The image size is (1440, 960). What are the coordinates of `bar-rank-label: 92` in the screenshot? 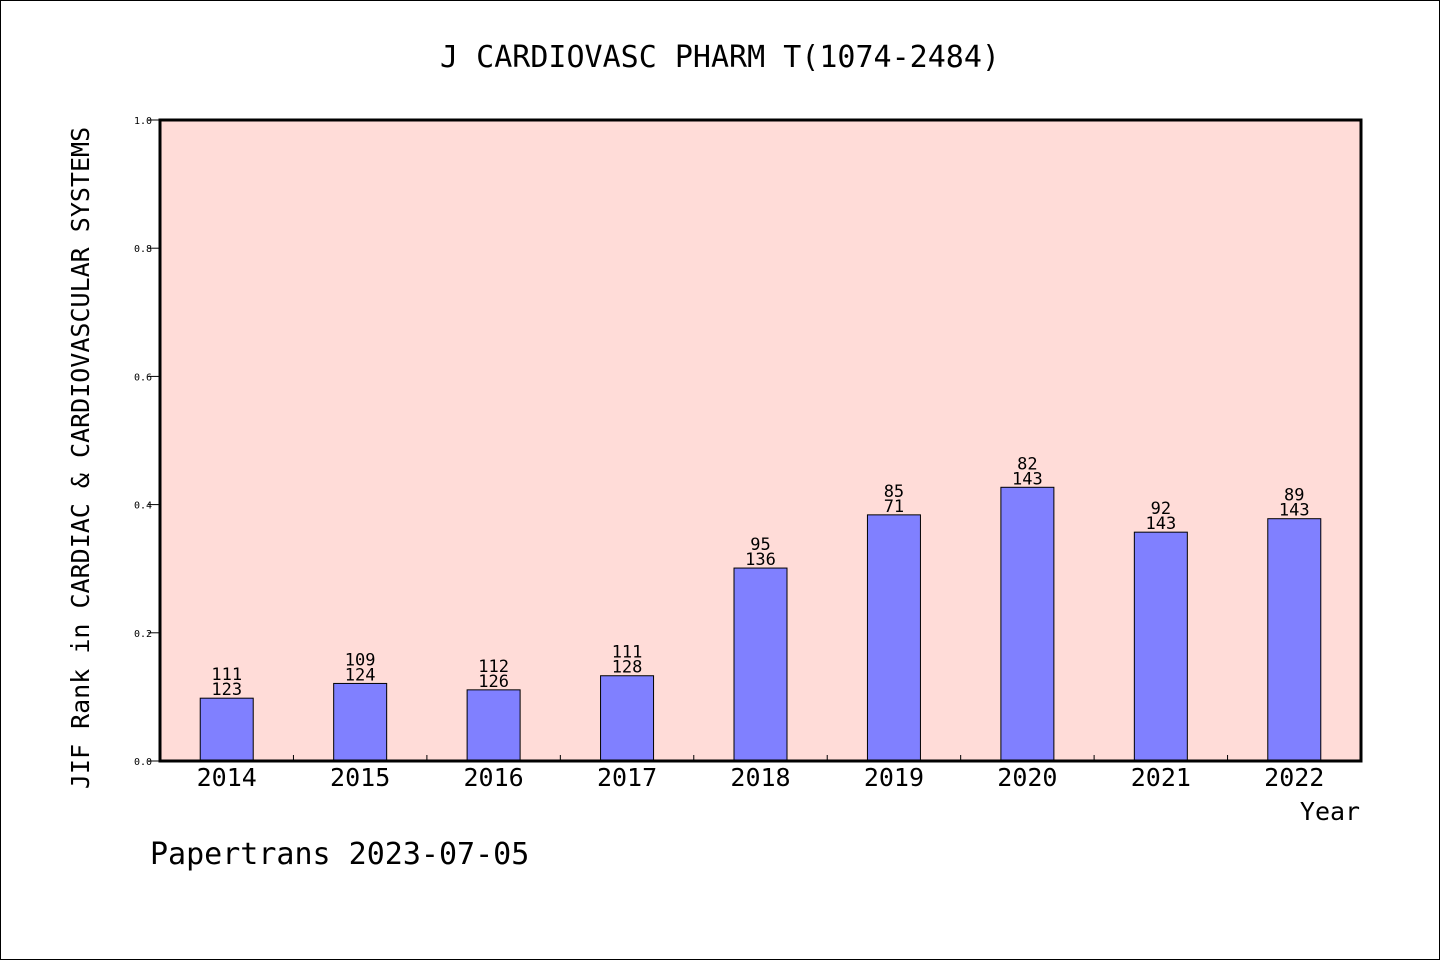 It's located at (1161, 509).